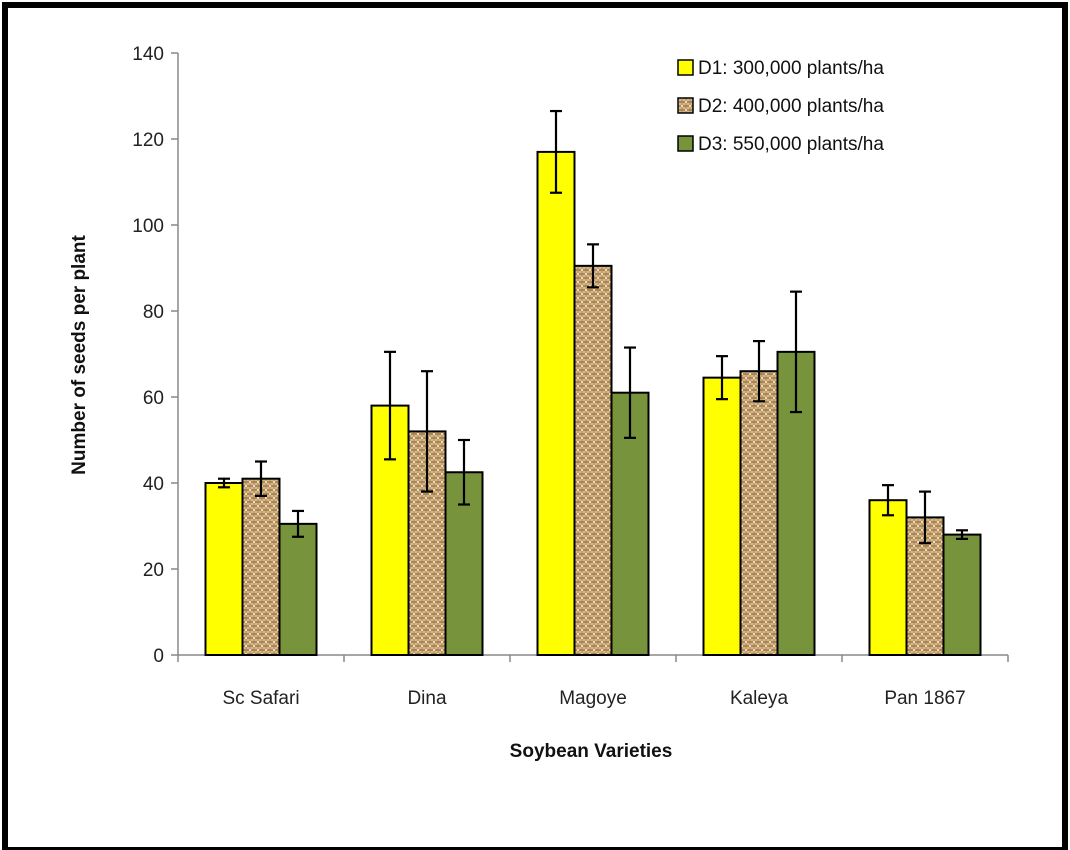 This screenshot has height=850, width=1070. I want to click on x-axis-title: Soybean Varieties, so click(591, 751).